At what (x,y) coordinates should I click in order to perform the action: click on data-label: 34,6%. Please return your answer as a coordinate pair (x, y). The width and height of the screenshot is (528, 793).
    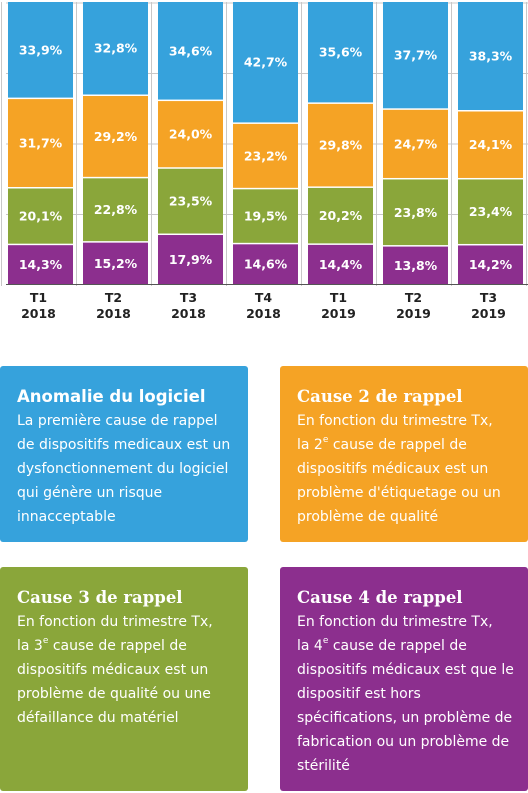
    Looking at the image, I should click on (191, 50).